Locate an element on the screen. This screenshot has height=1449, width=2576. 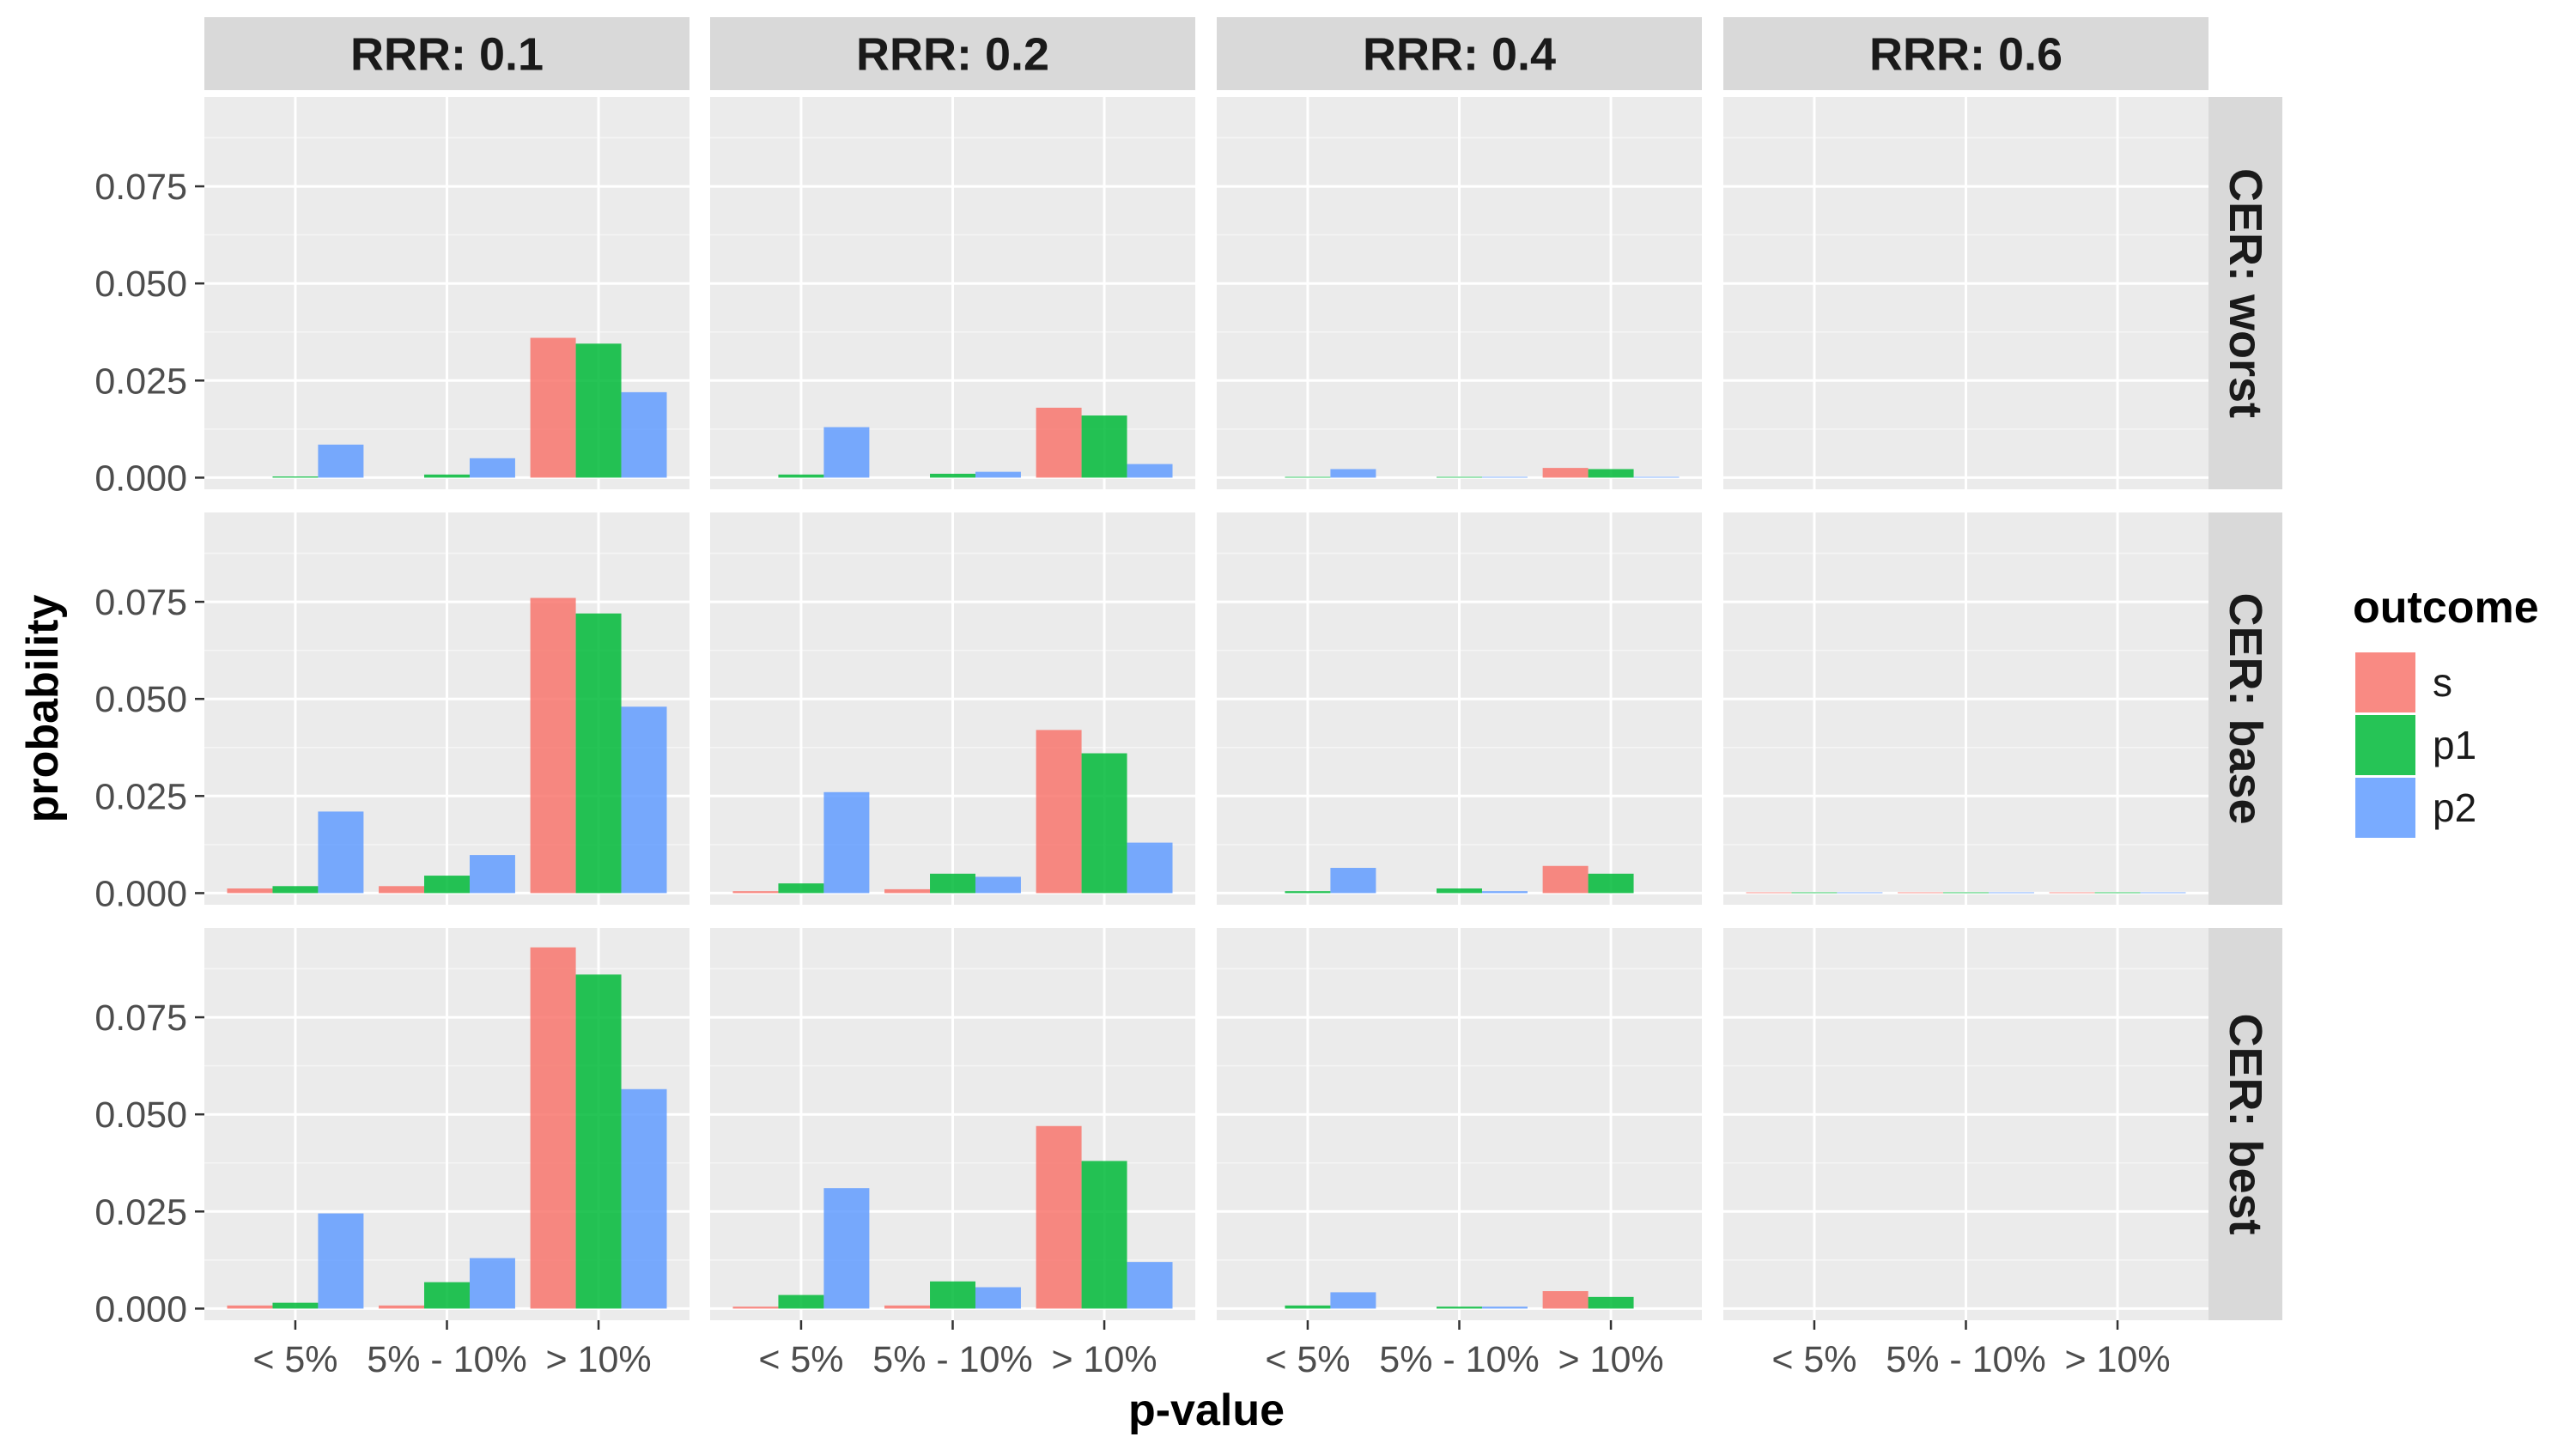
y-tick-label: 0.050 is located at coordinates (140, 699).